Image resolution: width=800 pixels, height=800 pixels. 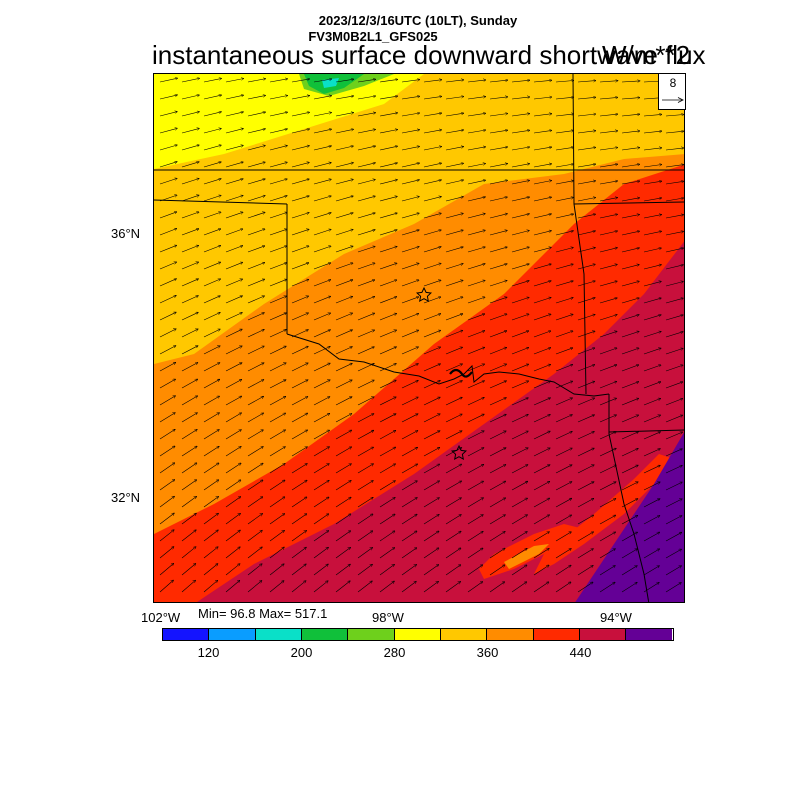 What do you see at coordinates (616, 617) in the screenshot?
I see `lon-label-94w: 94°W` at bounding box center [616, 617].